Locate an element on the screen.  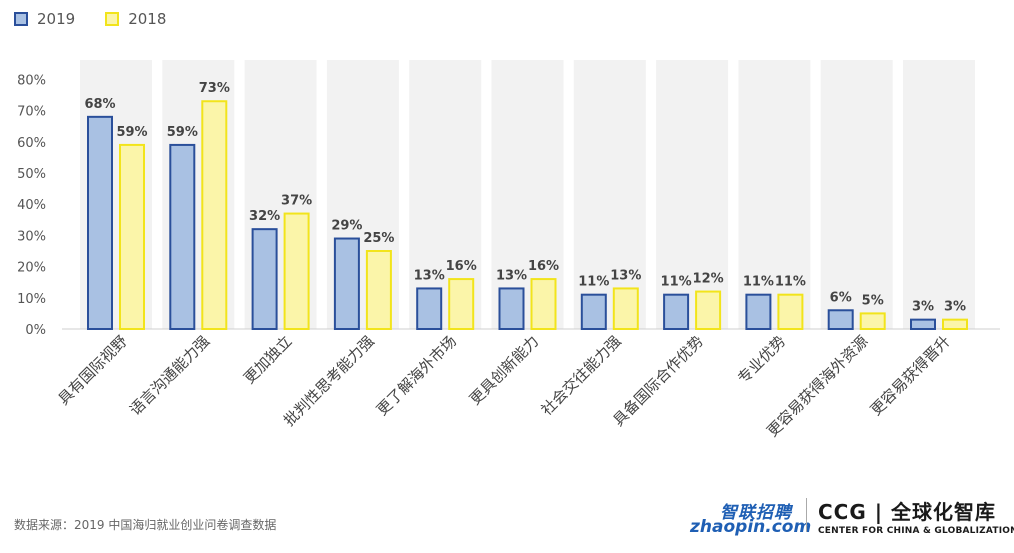
legend-swatch-2018 is located at coordinates (112, 19).